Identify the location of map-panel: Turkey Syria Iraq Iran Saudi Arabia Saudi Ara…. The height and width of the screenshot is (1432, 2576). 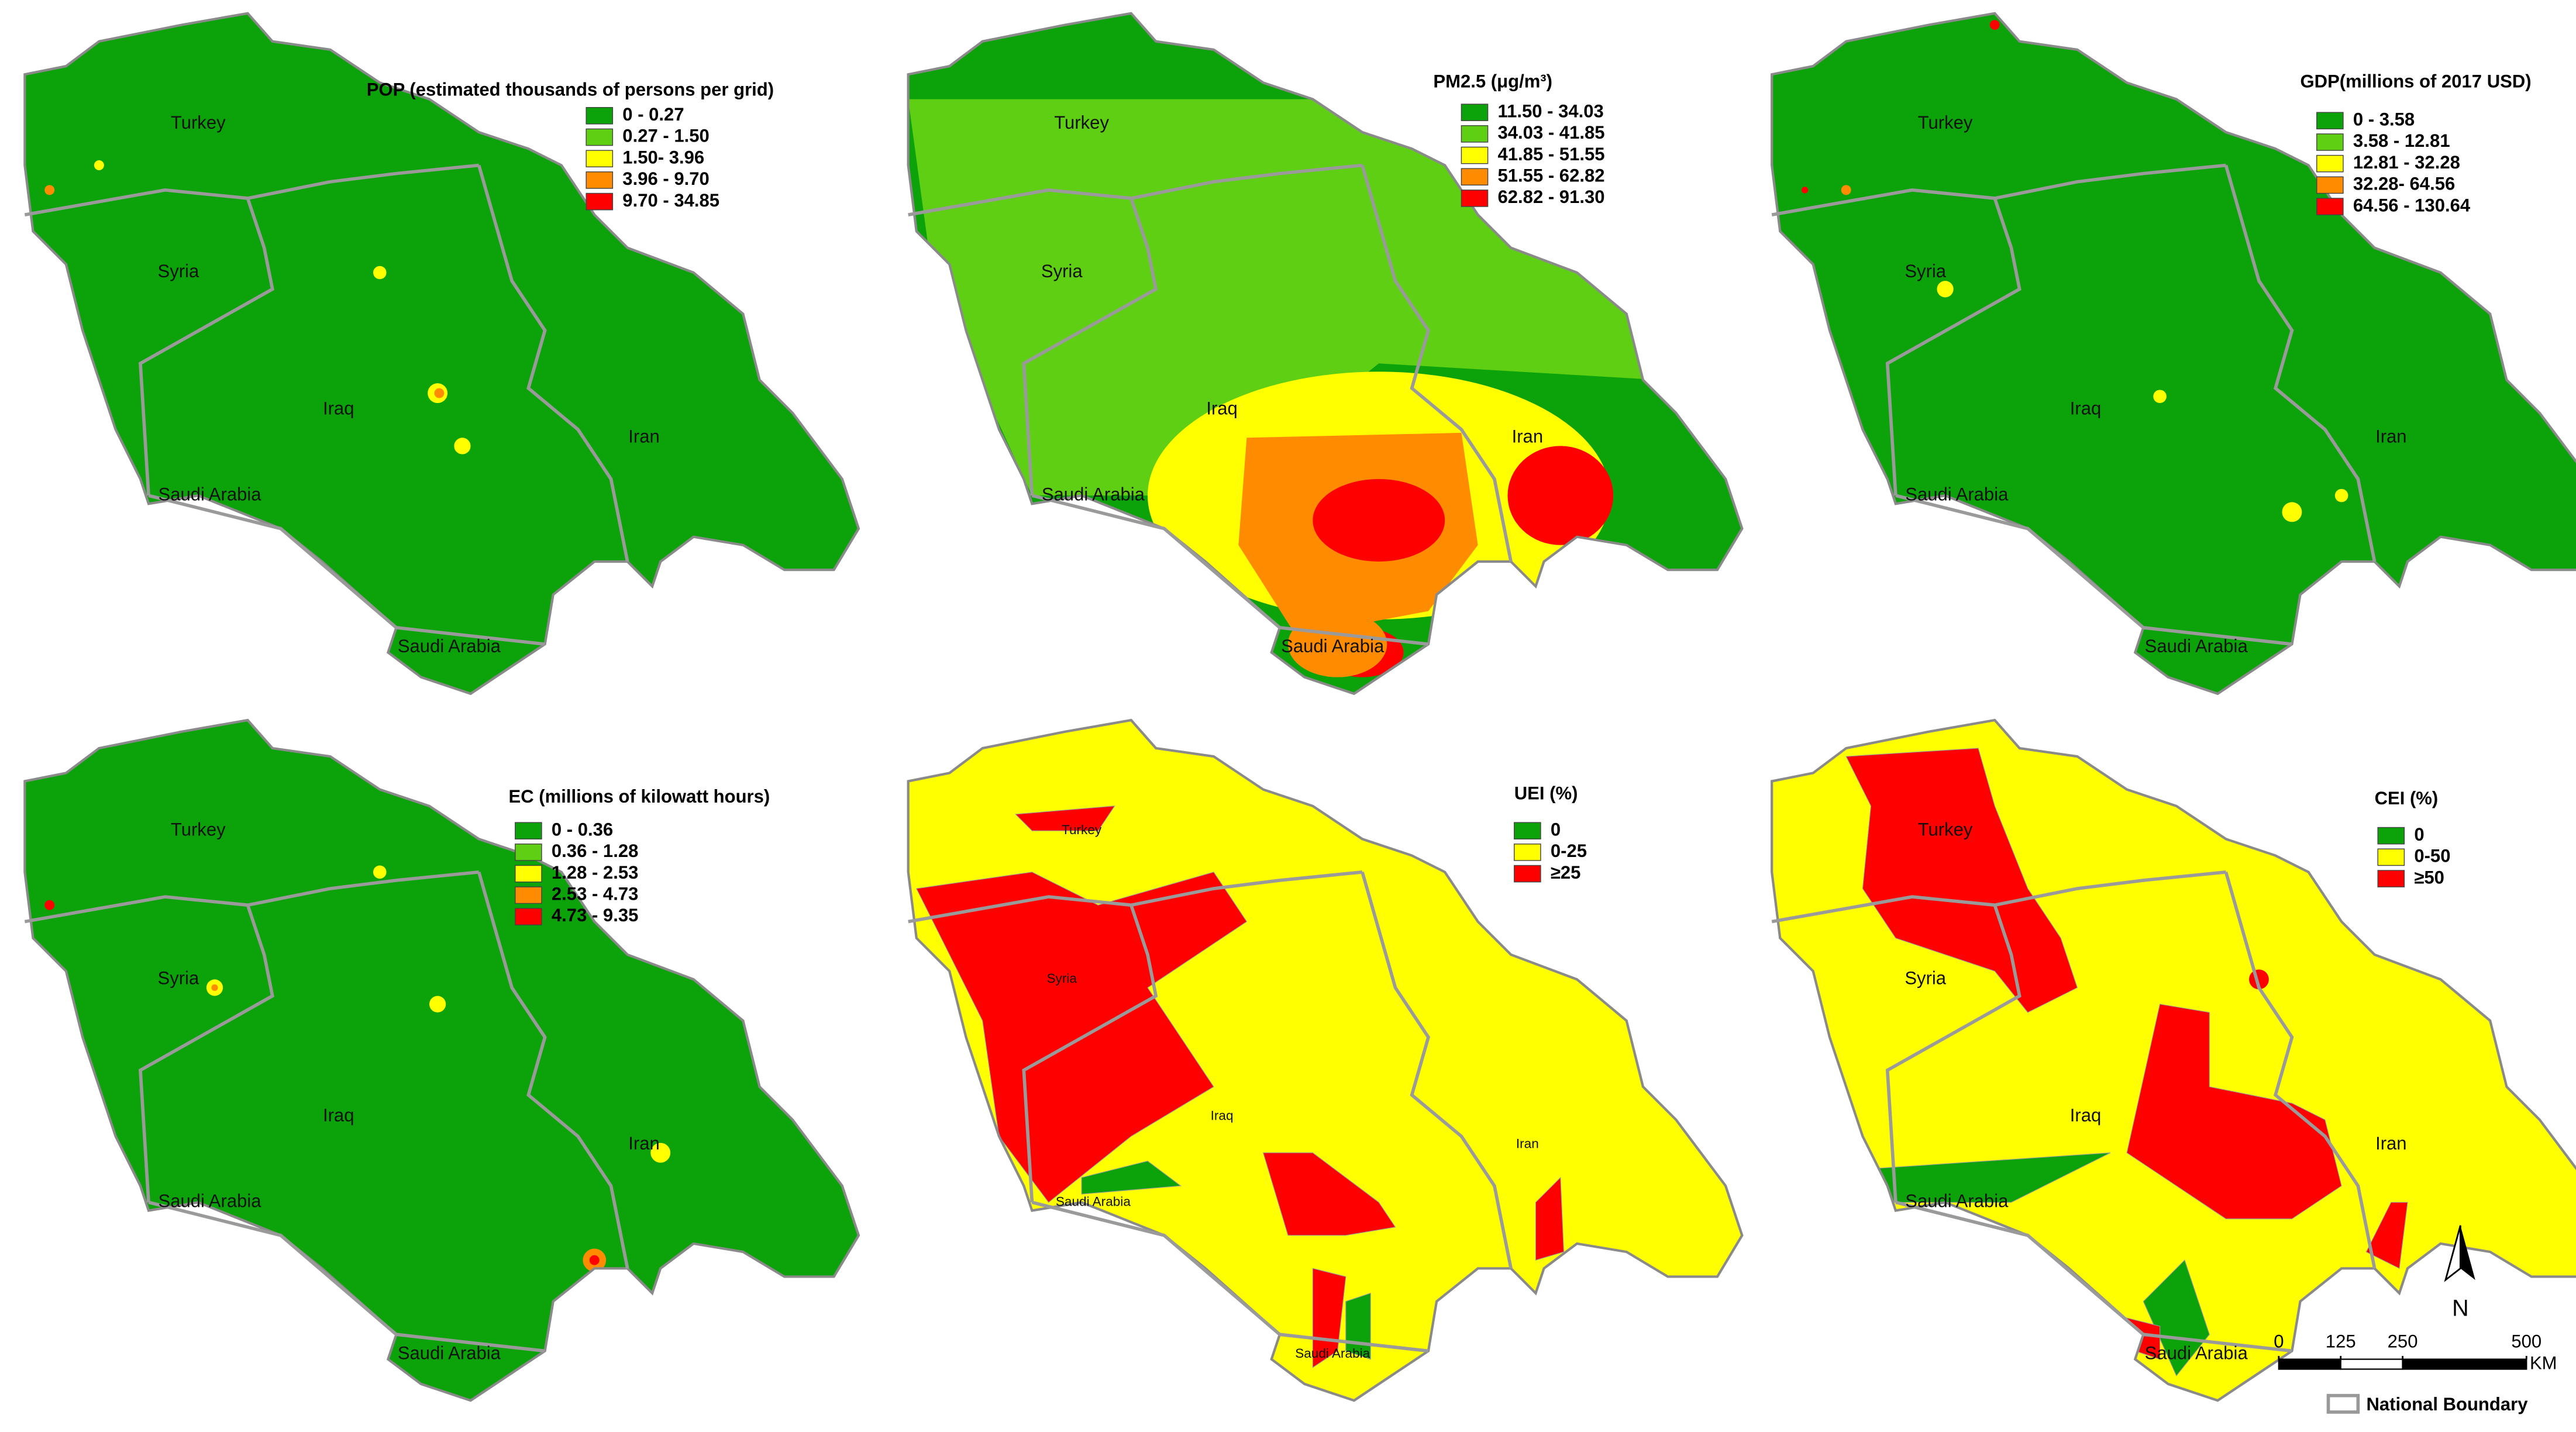
(2174, 354).